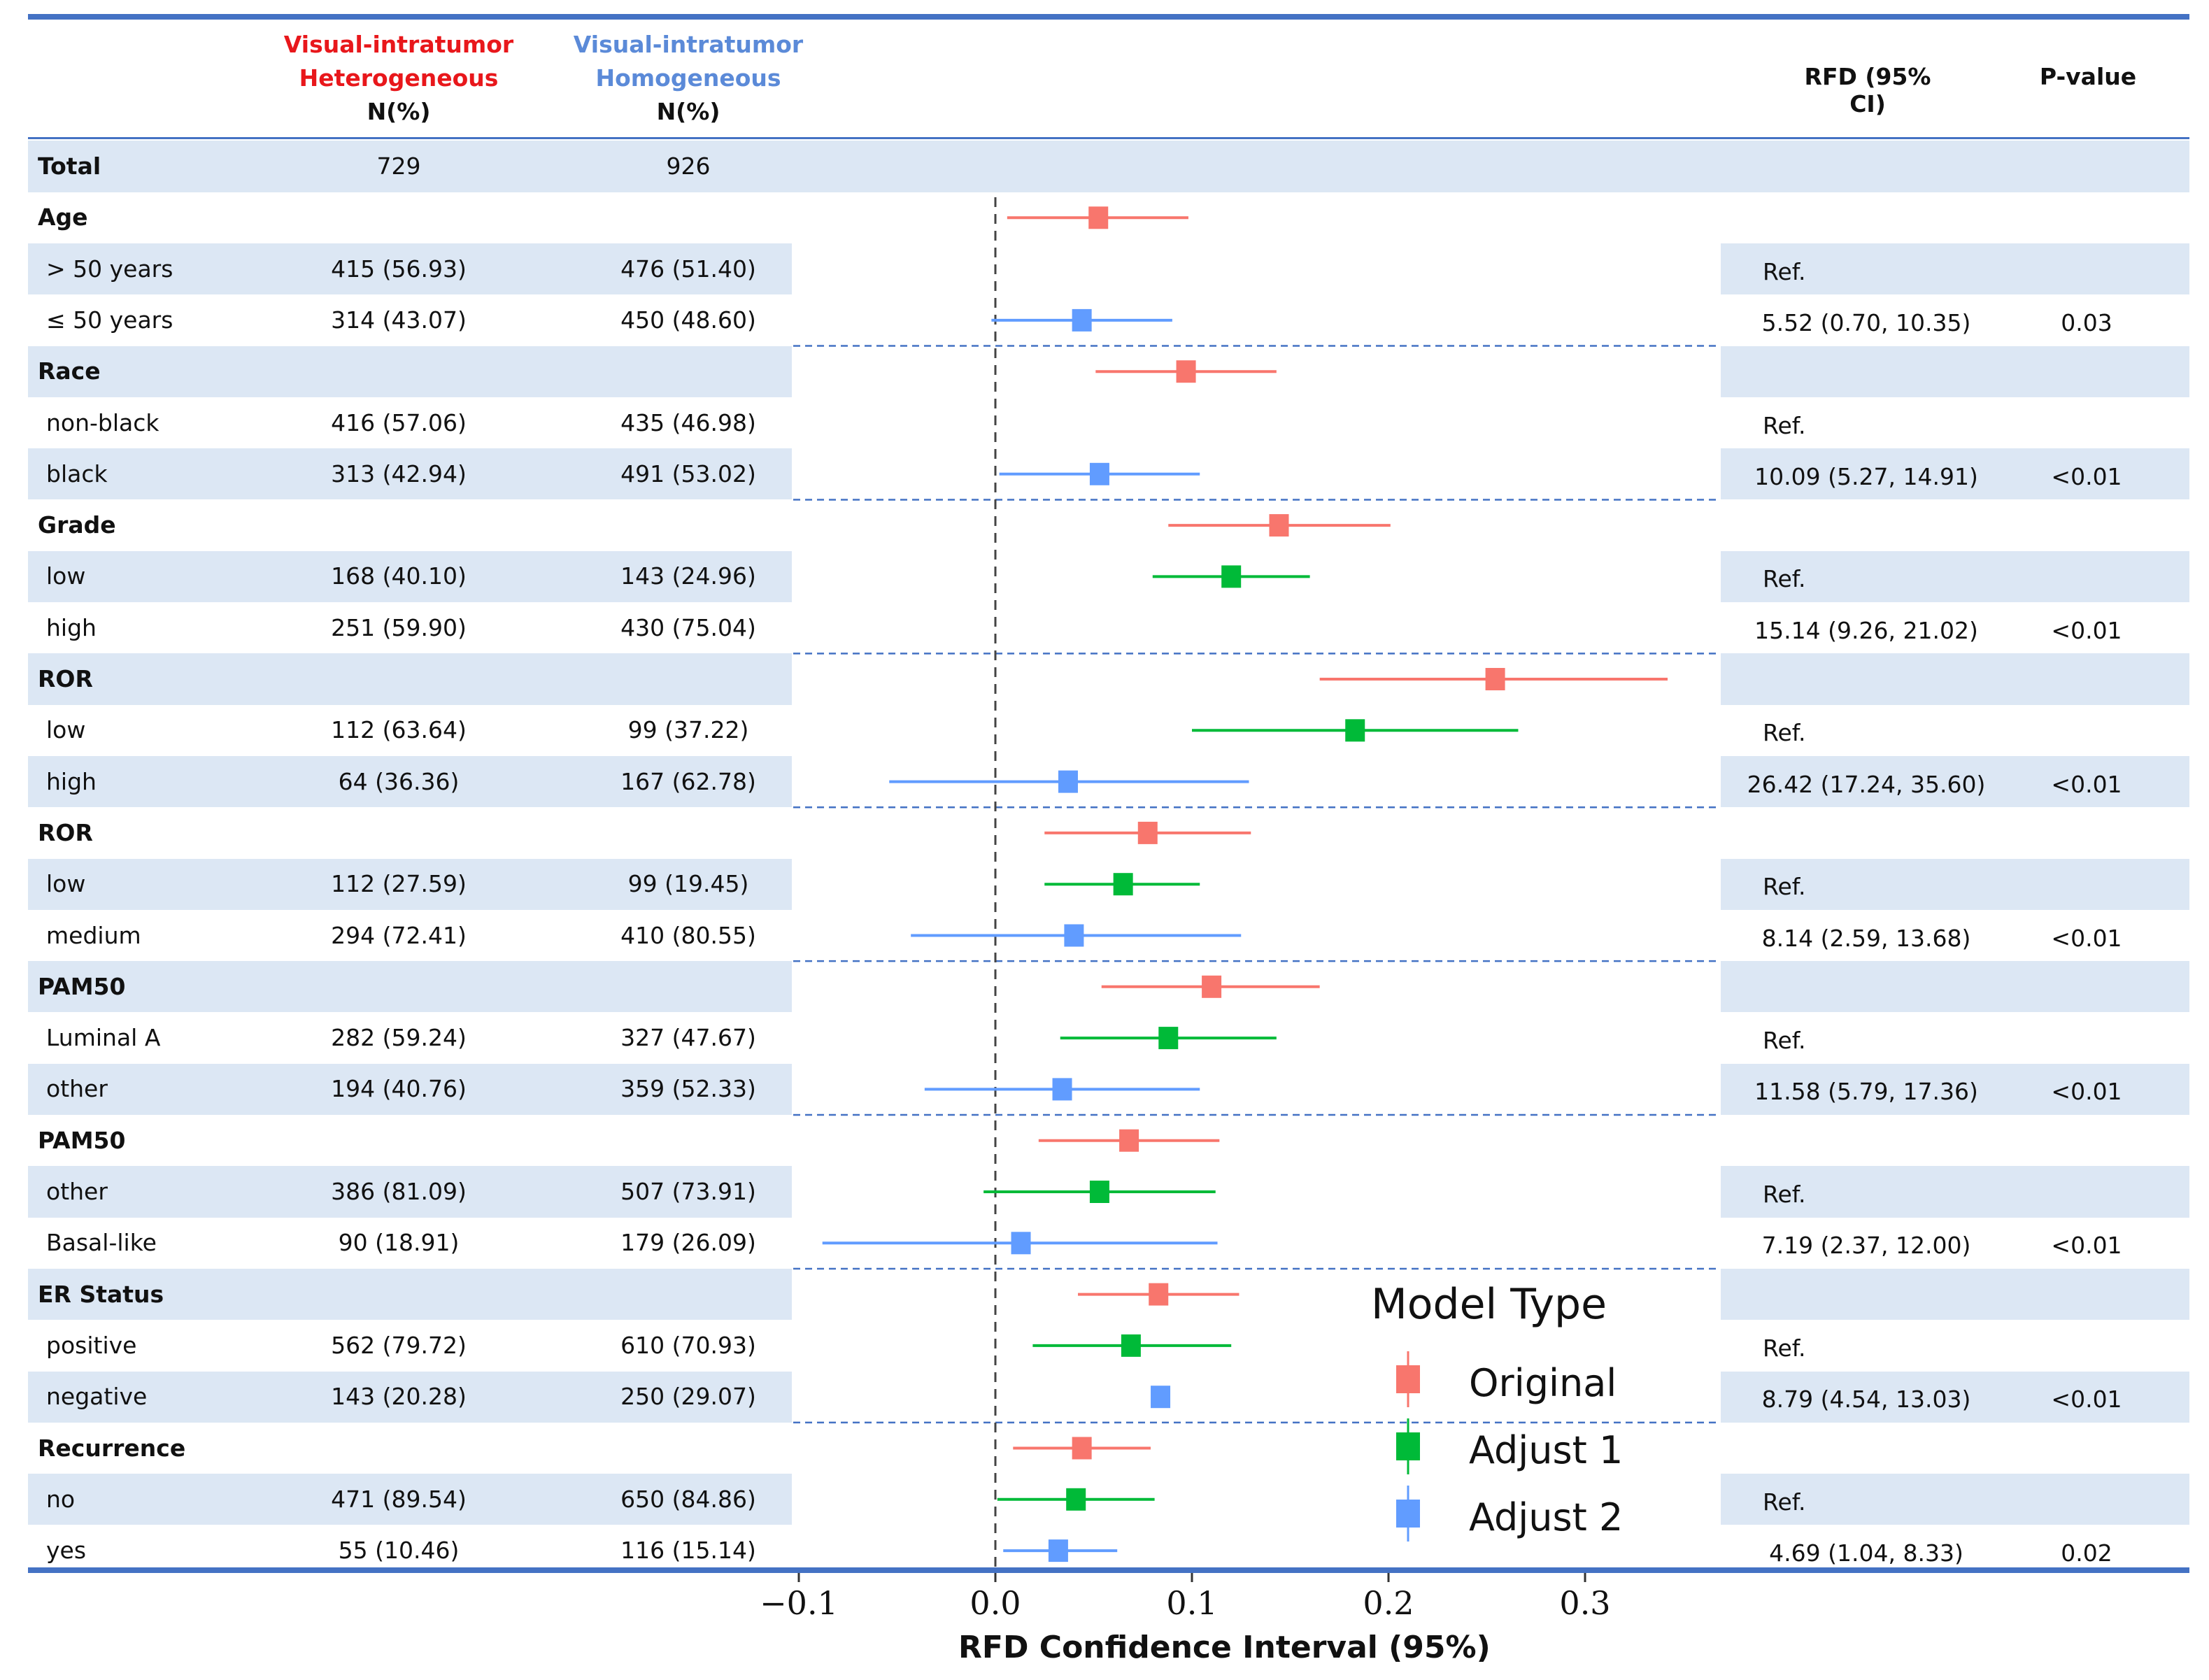 The image size is (2209, 1680). What do you see at coordinates (101, 1243) in the screenshot?
I see `row-label: Basal-like` at bounding box center [101, 1243].